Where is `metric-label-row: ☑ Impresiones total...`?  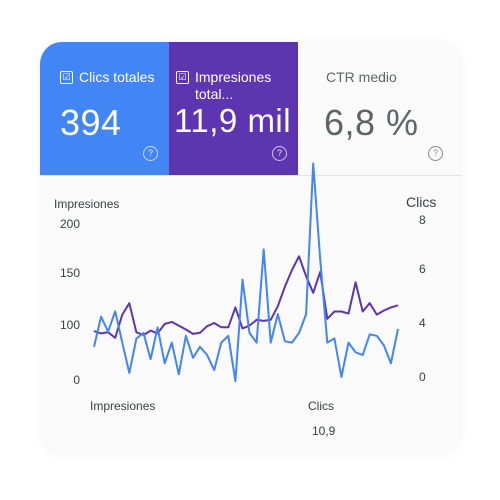 metric-label-row: ☑ Impresiones total... is located at coordinates (223, 86).